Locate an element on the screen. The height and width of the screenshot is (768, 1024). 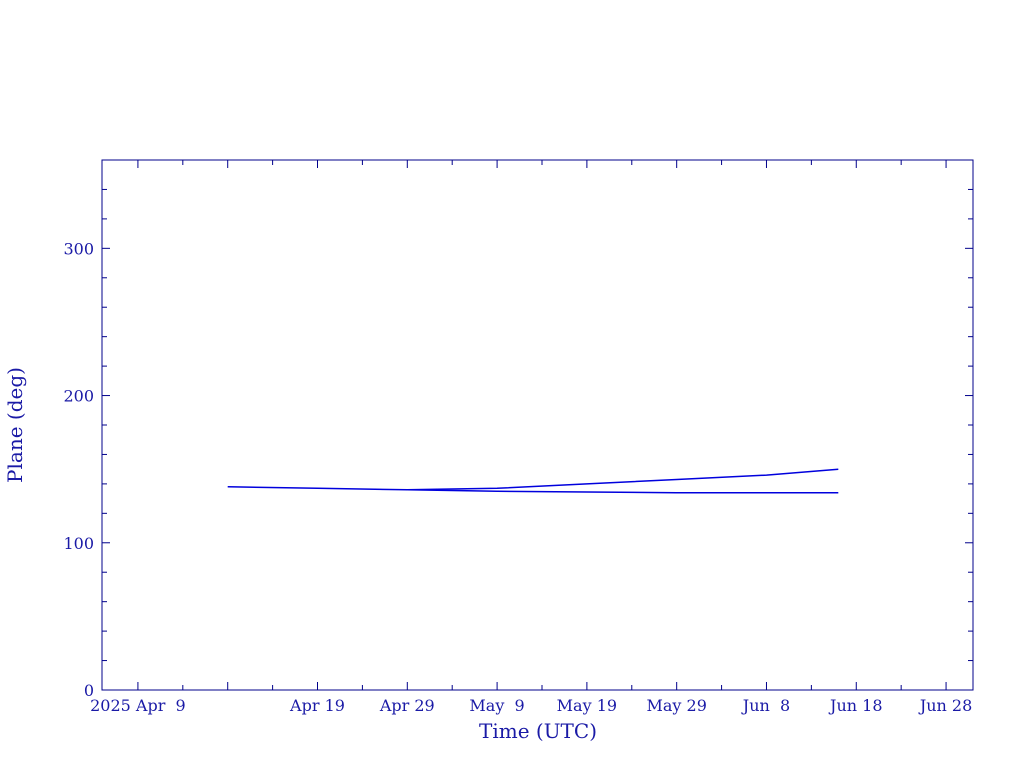
x-tick-label: Apr 19 is located at coordinates (317, 705).